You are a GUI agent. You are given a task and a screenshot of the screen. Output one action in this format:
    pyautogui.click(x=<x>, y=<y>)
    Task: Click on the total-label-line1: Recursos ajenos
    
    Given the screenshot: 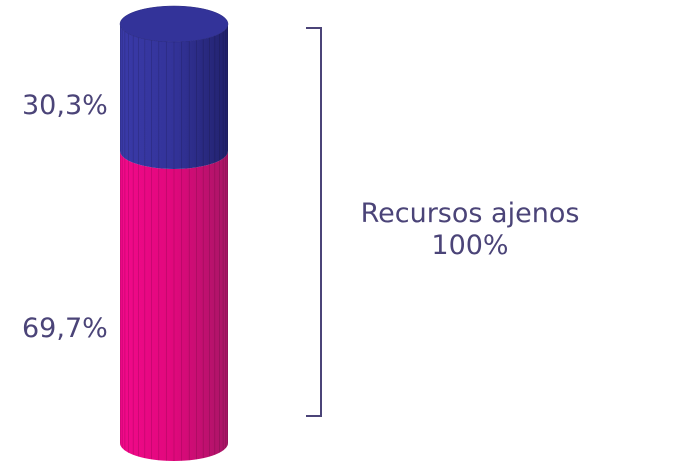 What is the action you would take?
    pyautogui.click(x=470, y=213)
    